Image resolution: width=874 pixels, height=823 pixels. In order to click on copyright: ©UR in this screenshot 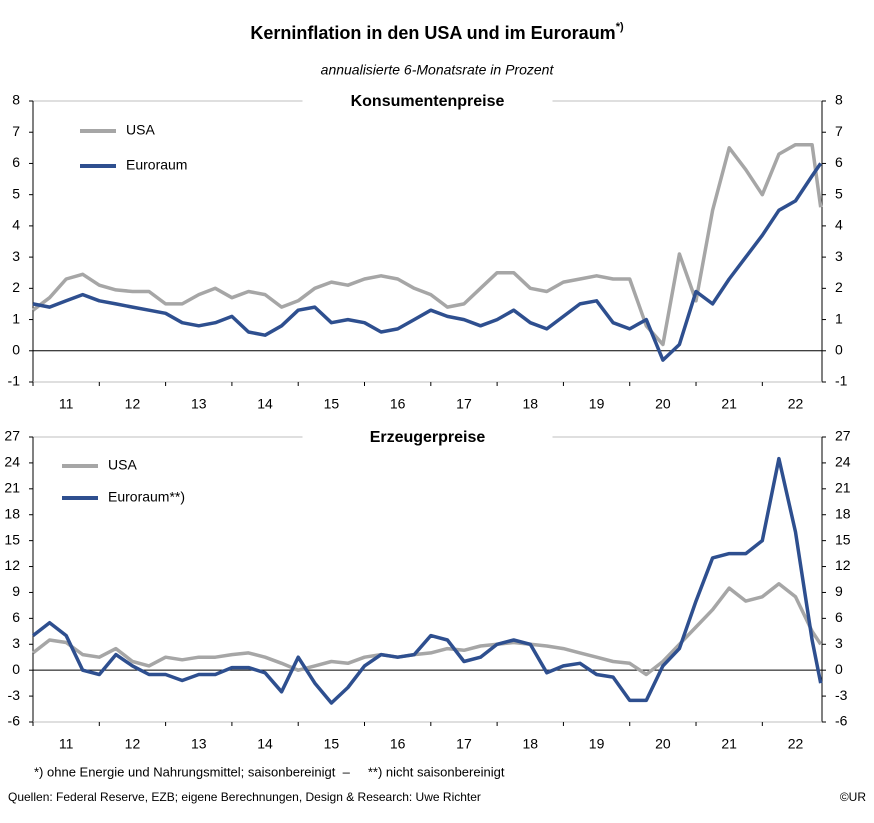, I will do `click(853, 797)`.